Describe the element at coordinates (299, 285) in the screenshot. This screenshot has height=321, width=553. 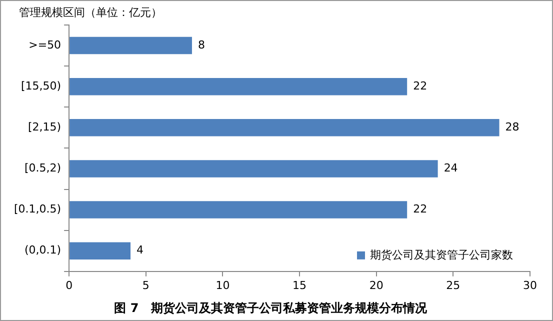
I see `x-tick-label: 15` at that location.